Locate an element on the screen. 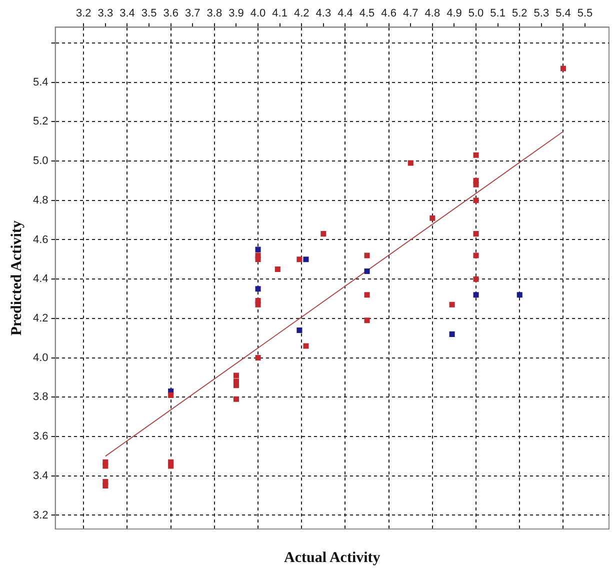 The width and height of the screenshot is (614, 569). x-tick-label: 4.0 is located at coordinates (258, 14).